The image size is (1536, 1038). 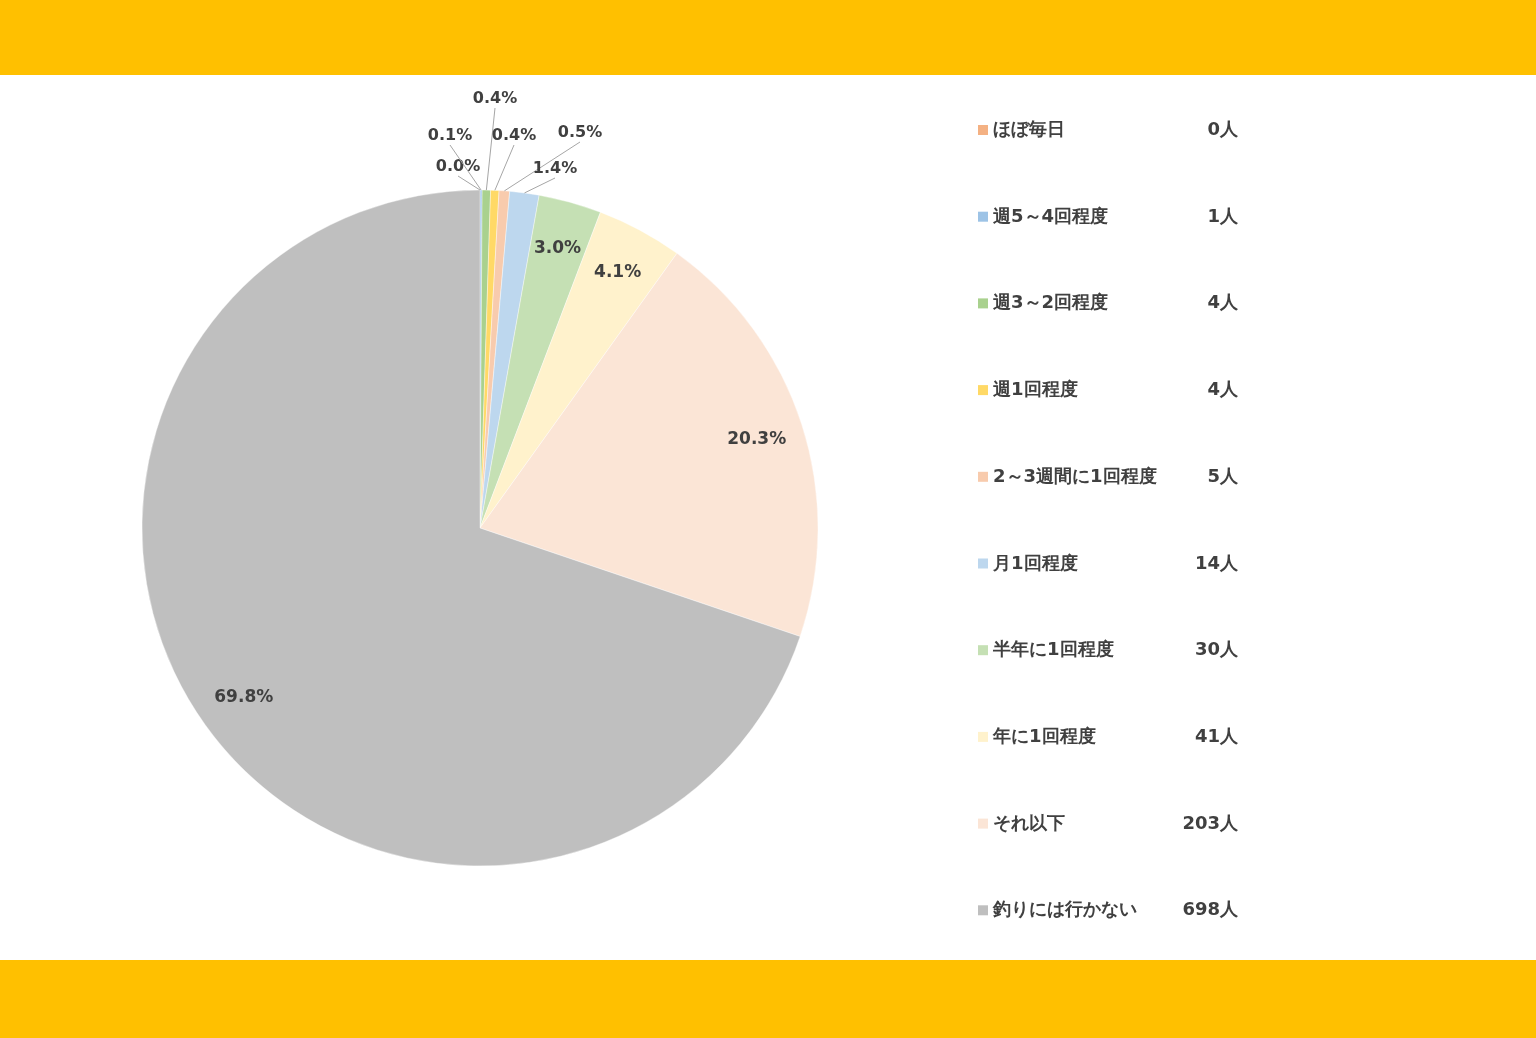 I want to click on legend-label: 釣りには行かない, so click(x=1064, y=909).